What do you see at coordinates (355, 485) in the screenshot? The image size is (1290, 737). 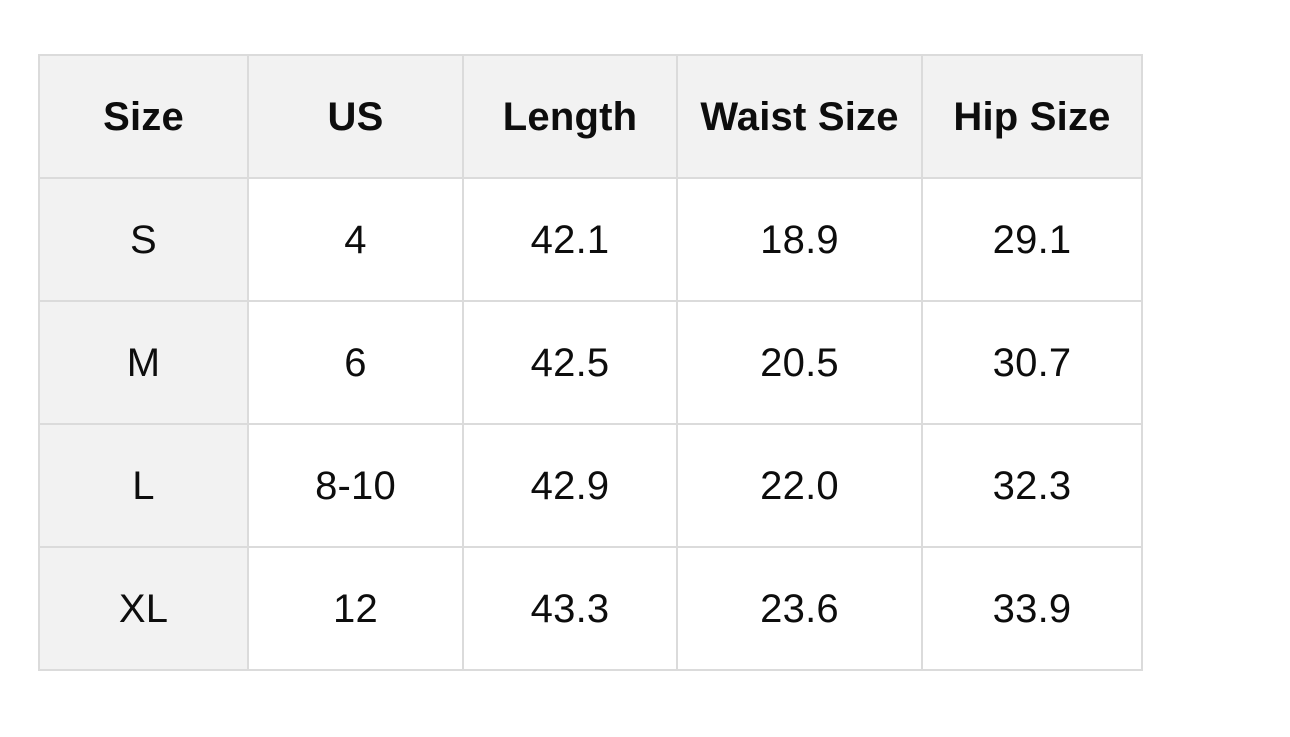 I see `table-cell-l-us: 8-10` at bounding box center [355, 485].